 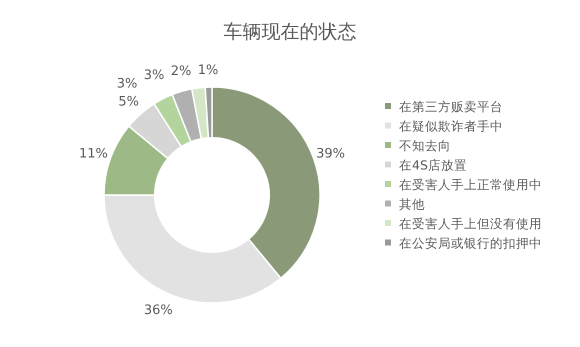 What do you see at coordinates (470, 223) in the screenshot?
I see `legend-label: 在受害人手上但没有使用` at bounding box center [470, 223].